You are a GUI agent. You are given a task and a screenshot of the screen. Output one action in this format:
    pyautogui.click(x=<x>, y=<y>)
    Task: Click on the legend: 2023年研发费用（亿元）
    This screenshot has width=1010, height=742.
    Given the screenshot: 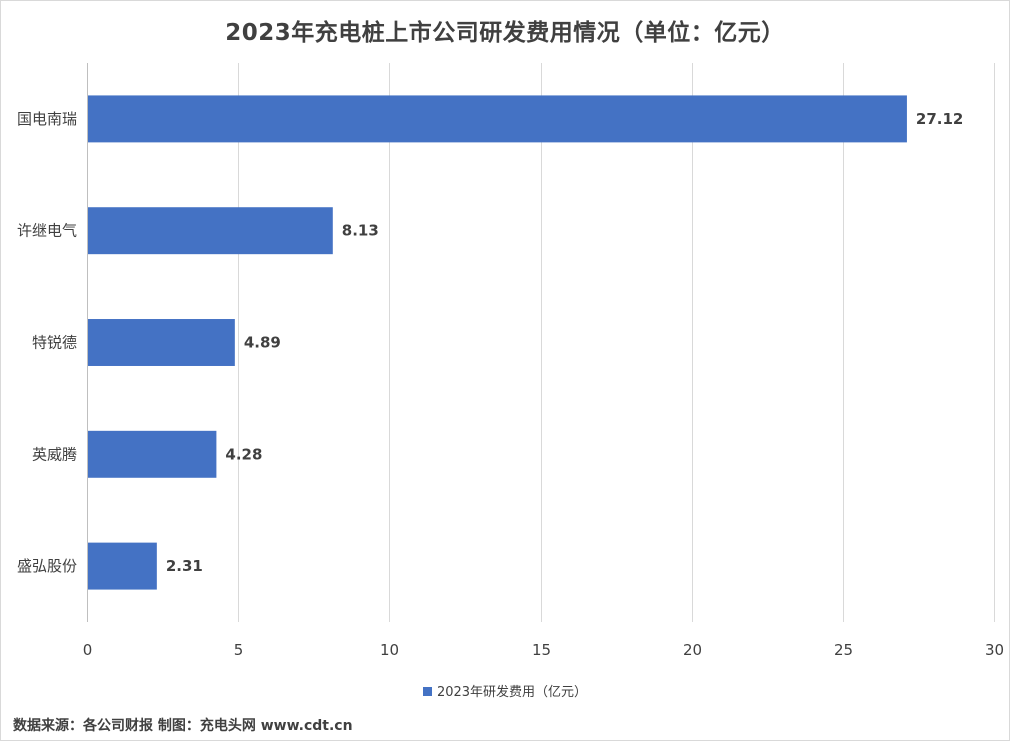 What is the action you would take?
    pyautogui.click(x=505, y=690)
    